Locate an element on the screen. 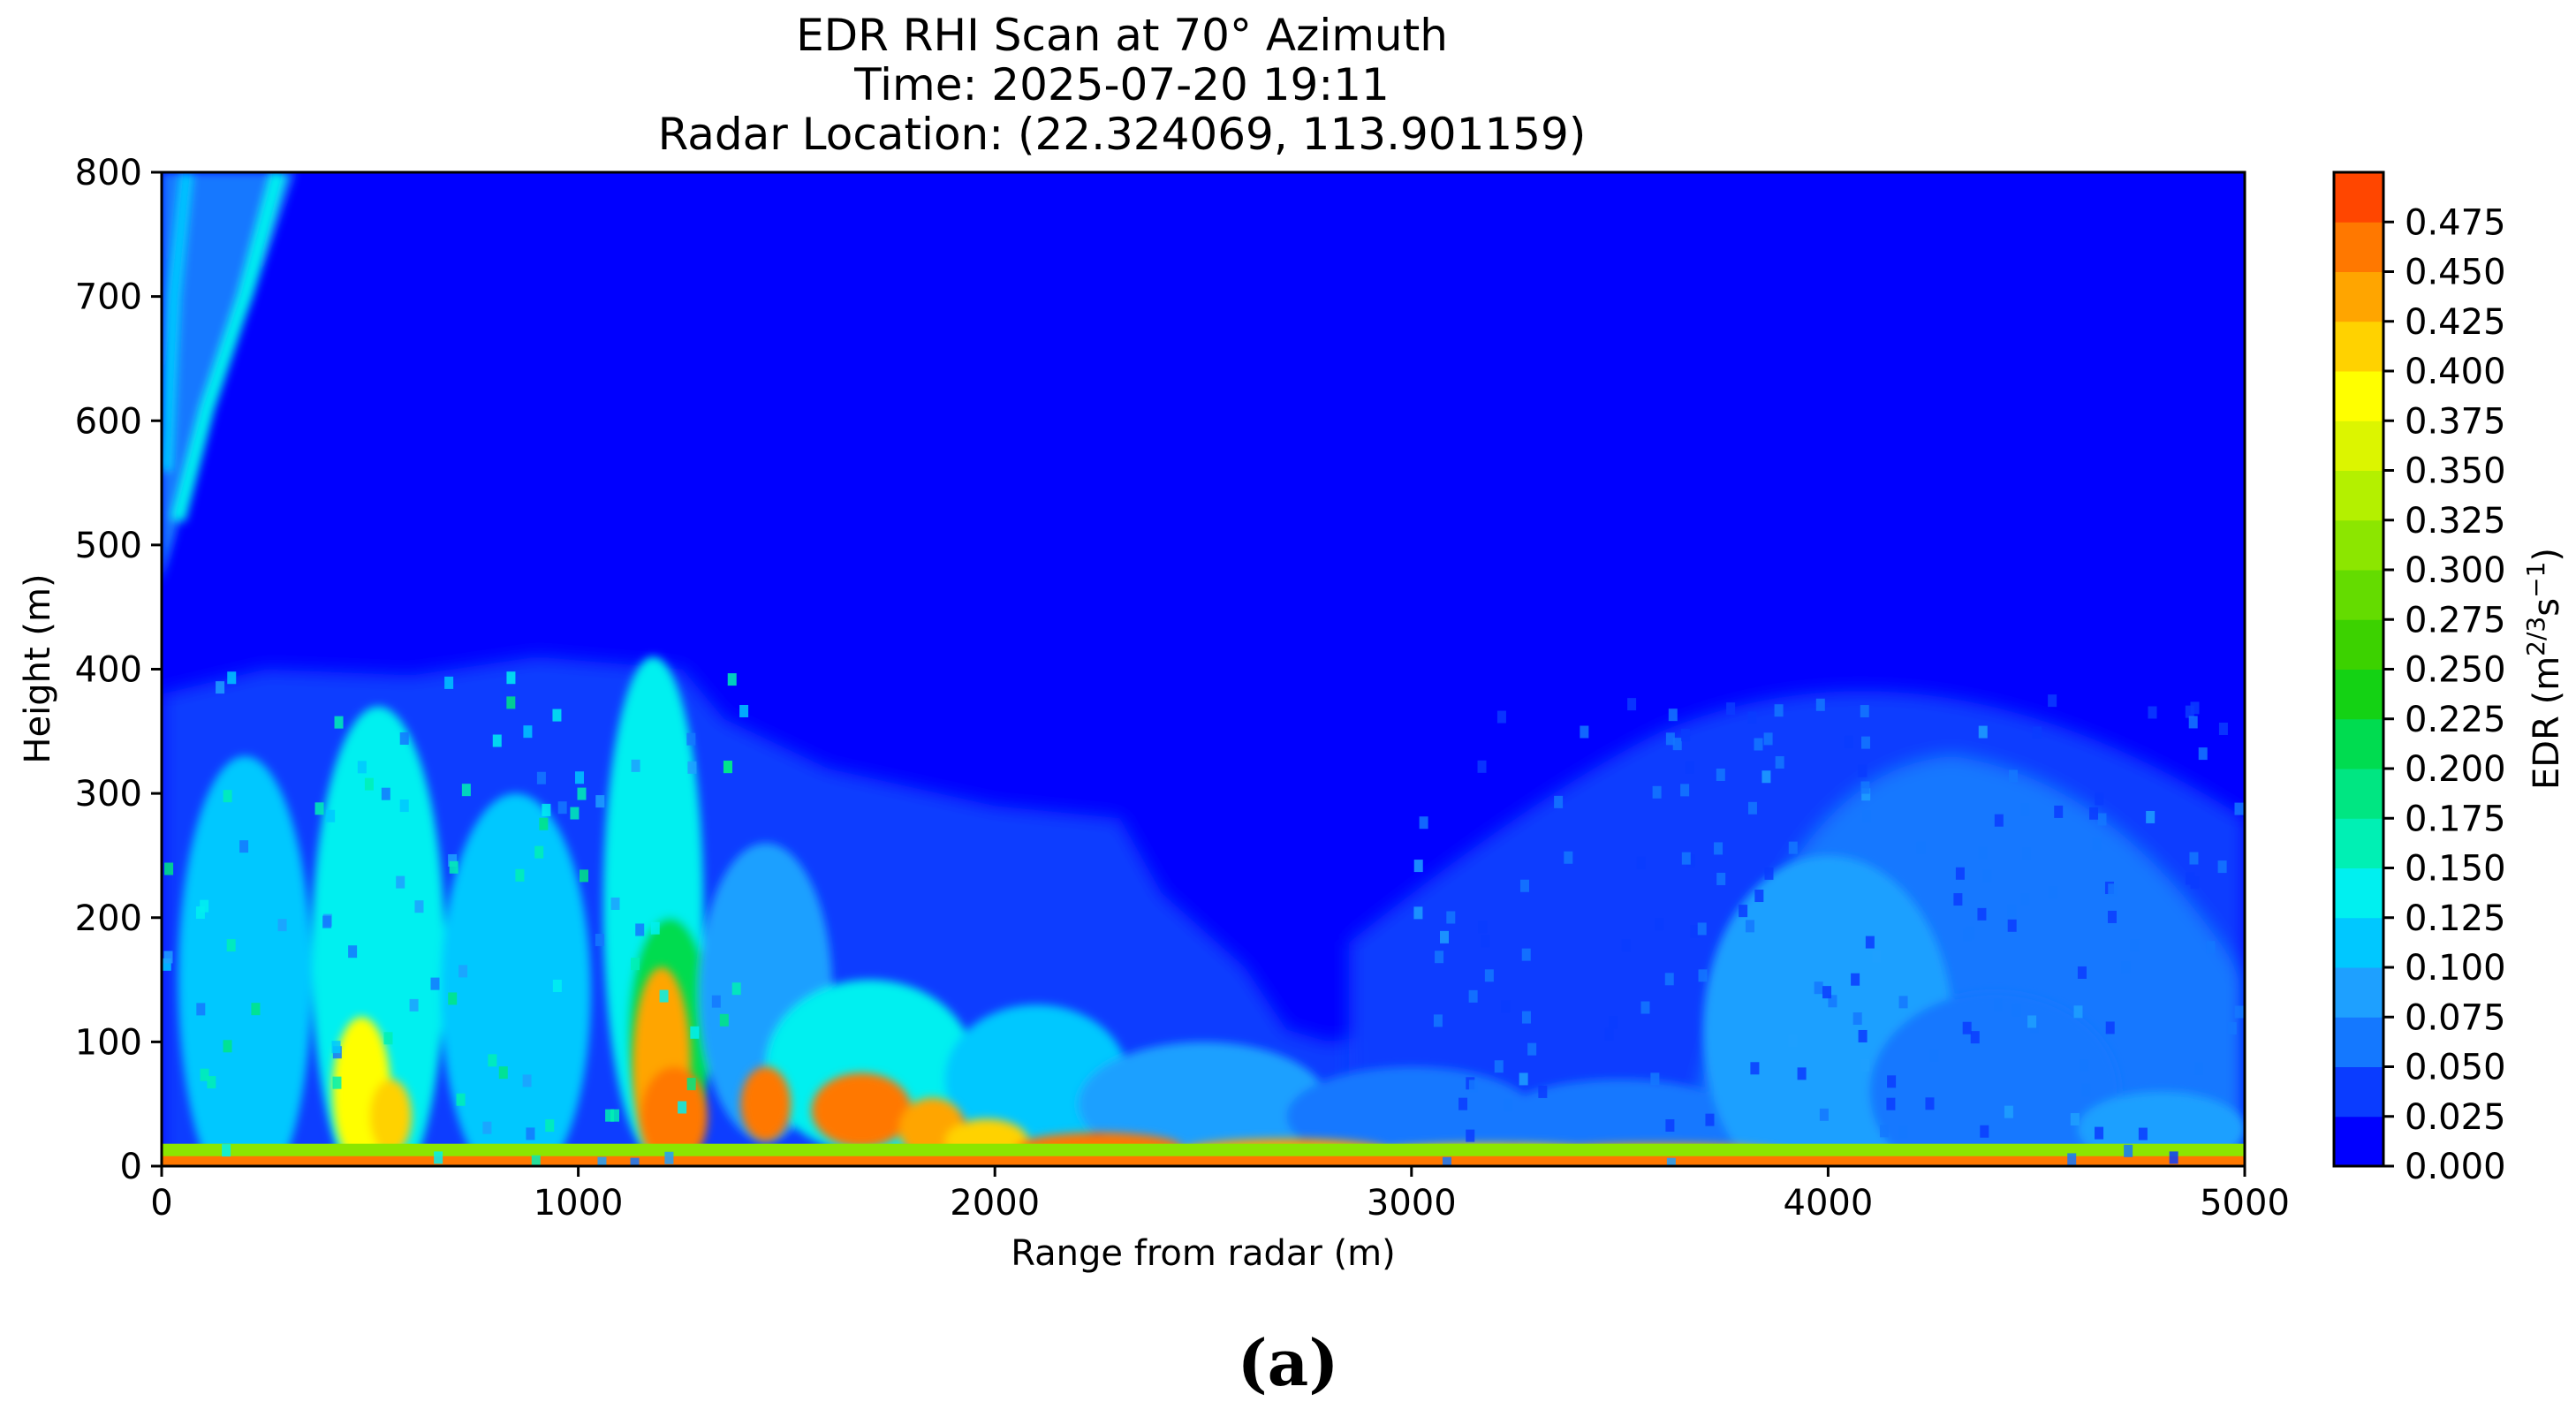 Image resolution: width=2576 pixels, height=1417 pixels. colorbar-label-part-0: EDR (m is located at coordinates (2547, 723).